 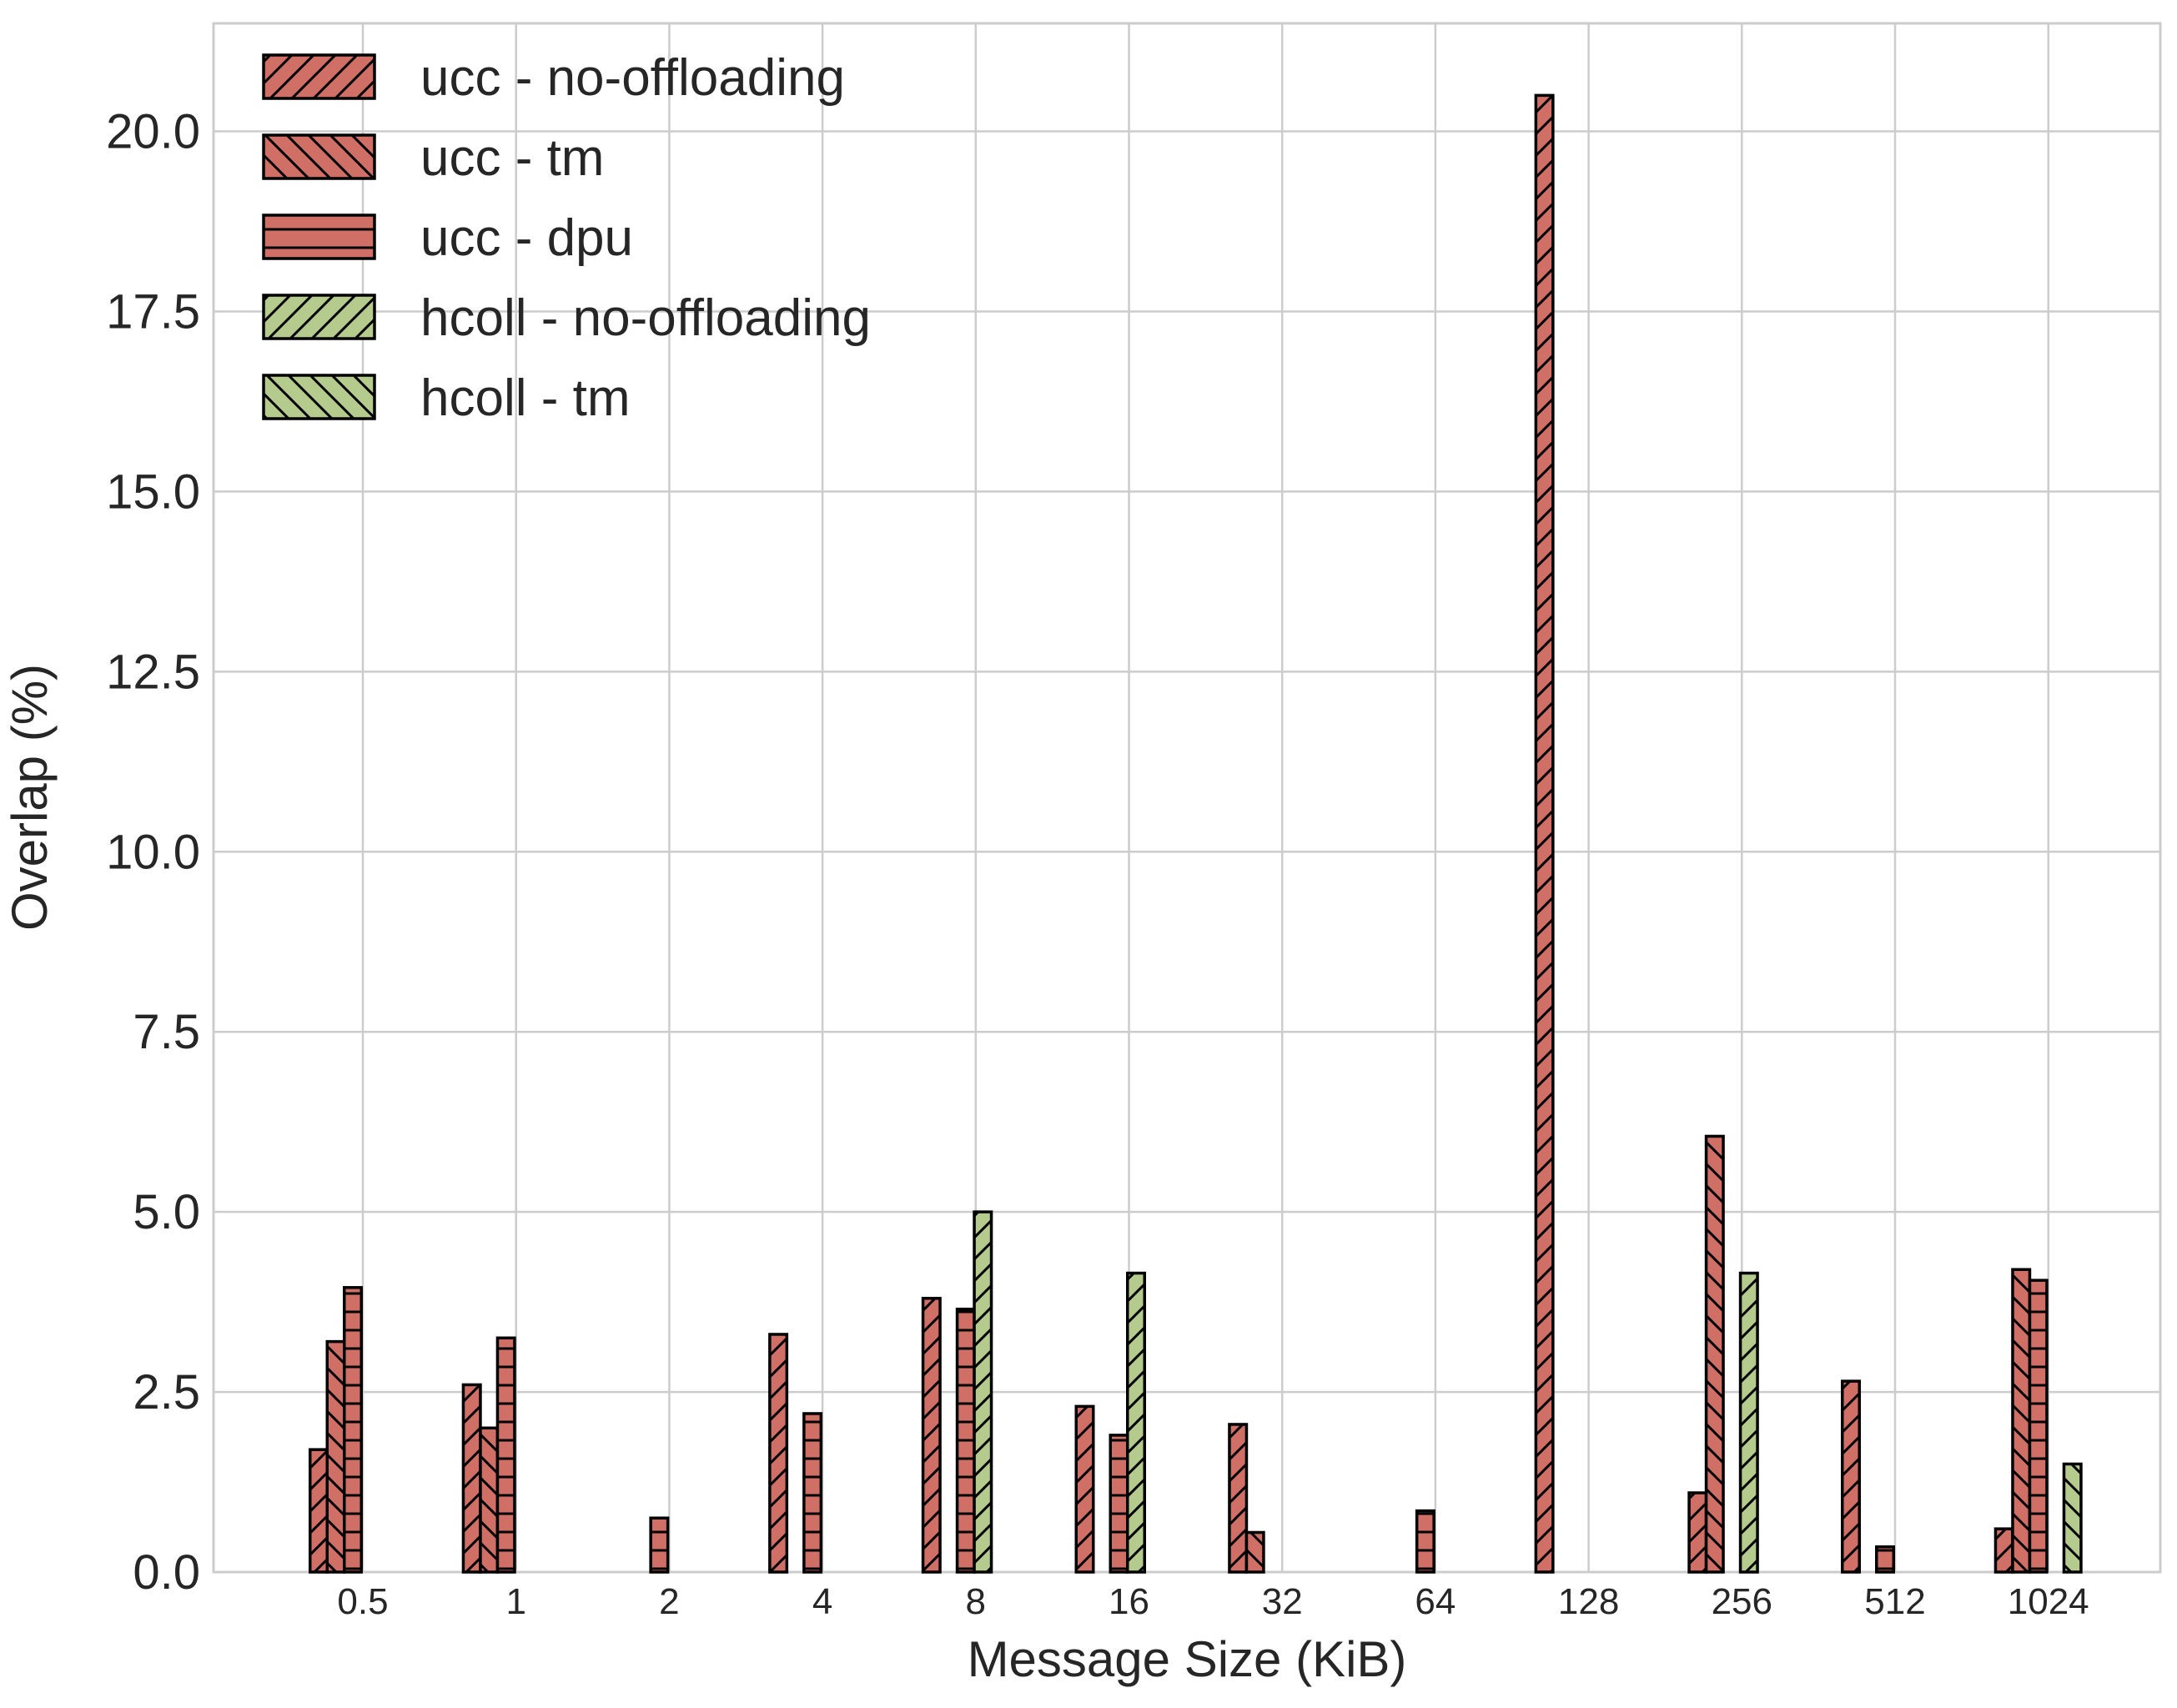 I want to click on y-tick-label: 0.0, so click(x=167, y=1572).